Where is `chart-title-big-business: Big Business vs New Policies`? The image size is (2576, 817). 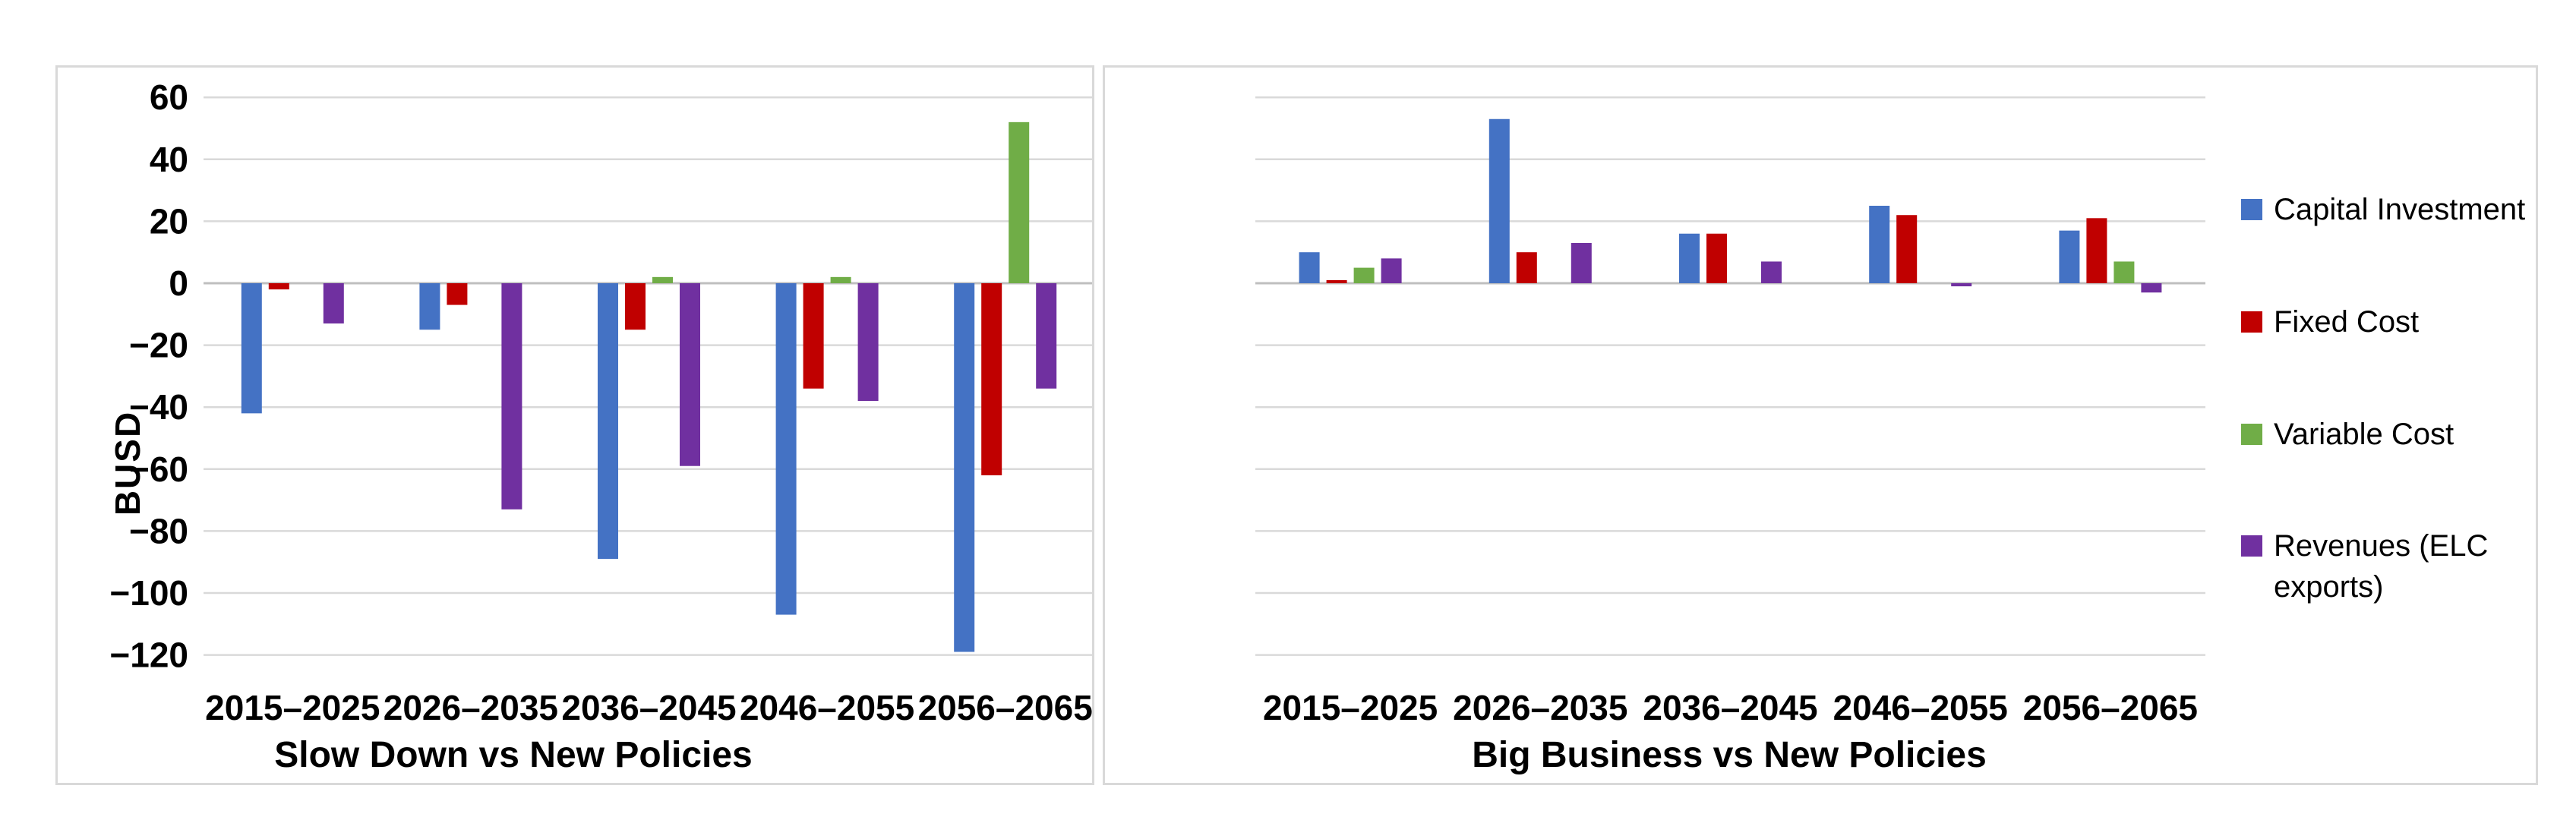
chart-title-big-business: Big Business vs New Policies is located at coordinates (1730, 755).